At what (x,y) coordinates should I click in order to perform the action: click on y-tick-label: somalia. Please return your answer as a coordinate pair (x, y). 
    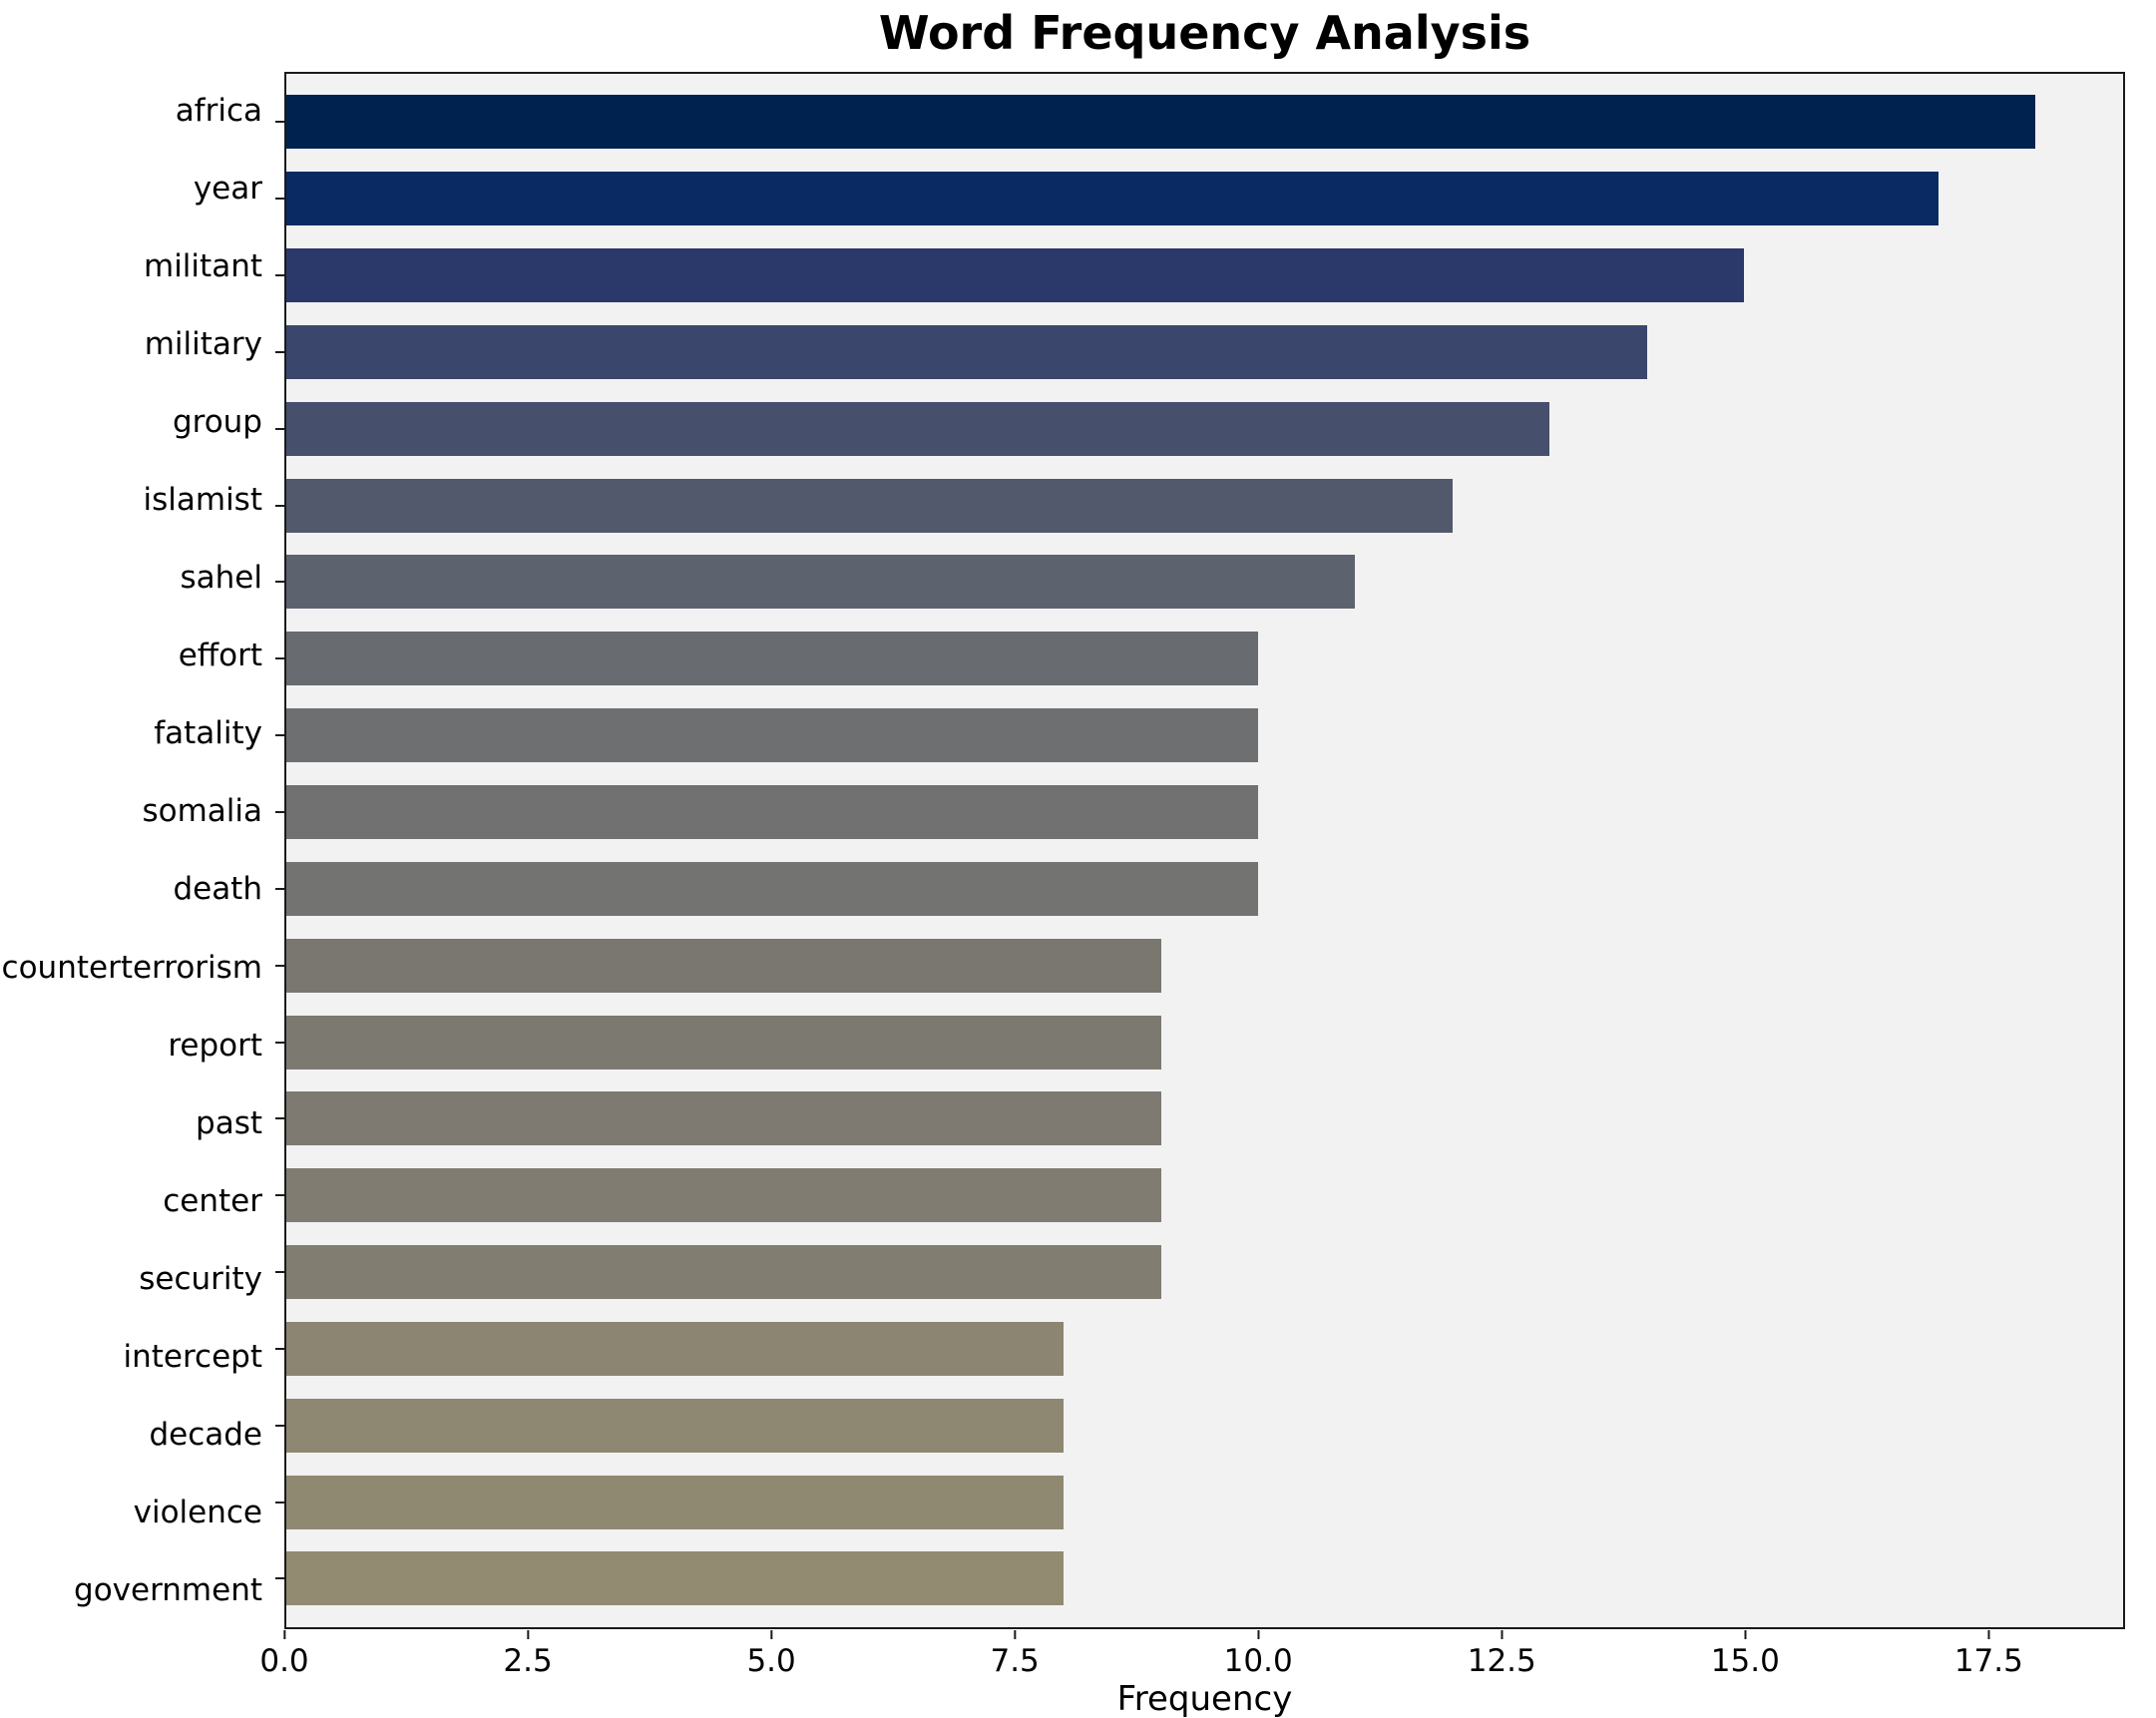
    Looking at the image, I should click on (202, 811).